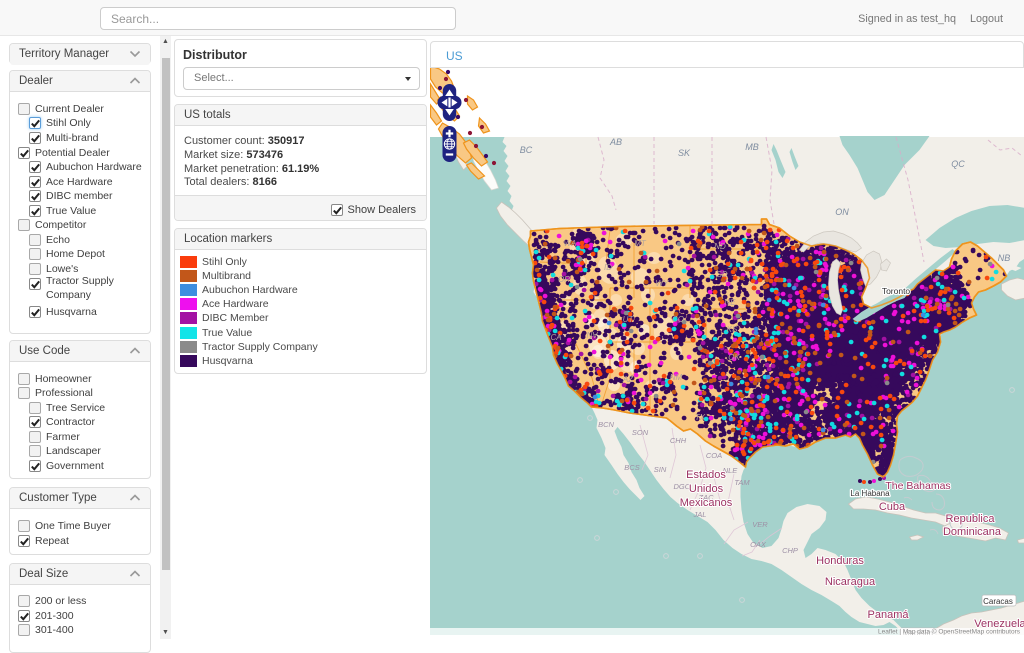 This screenshot has height=653, width=1024. What do you see at coordinates (892, 507) in the screenshot?
I see `svg-text: Cuba` at bounding box center [892, 507].